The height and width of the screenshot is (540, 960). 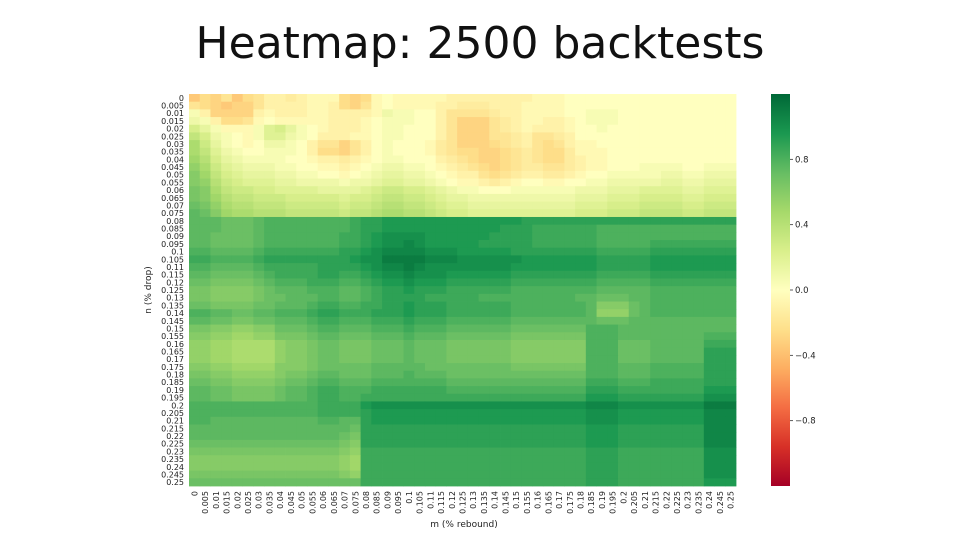 What do you see at coordinates (591, 502) in the screenshot?
I see `x-tick-label: 0.185` at bounding box center [591, 502].